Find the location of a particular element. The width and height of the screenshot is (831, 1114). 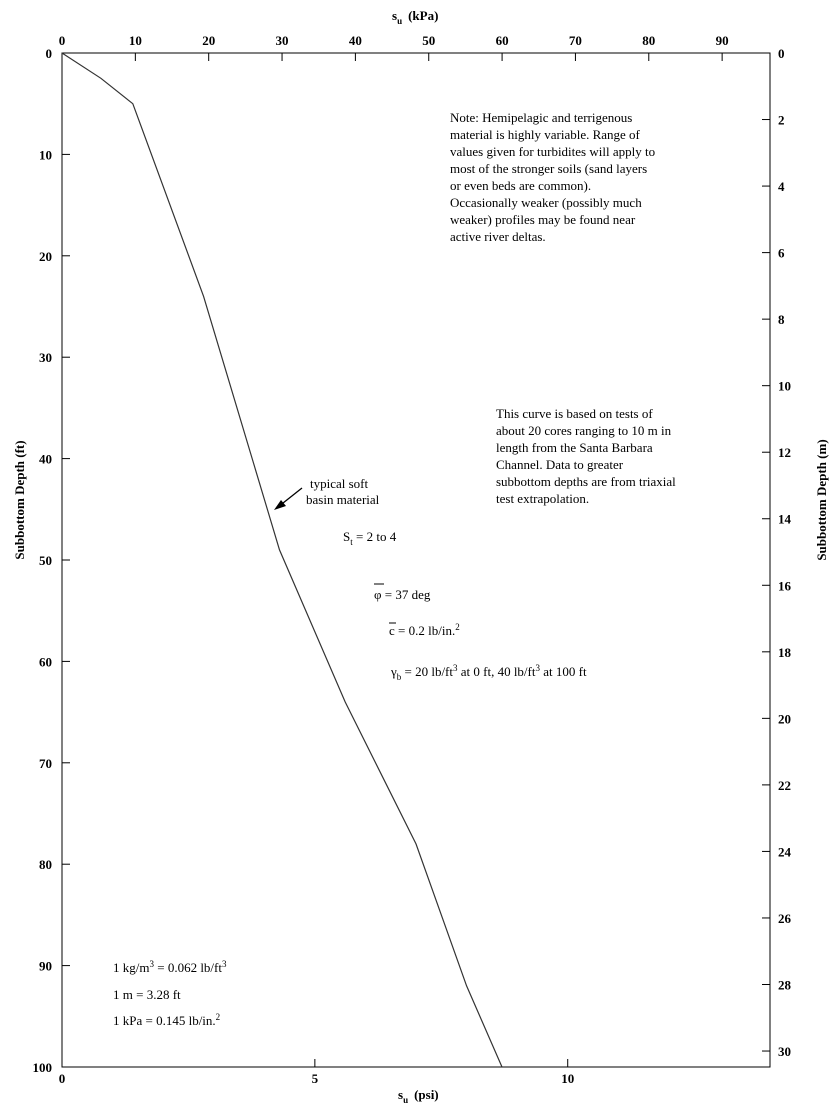

note-line: Note: Hemipelagic and terrigenous is located at coordinates (541, 117).